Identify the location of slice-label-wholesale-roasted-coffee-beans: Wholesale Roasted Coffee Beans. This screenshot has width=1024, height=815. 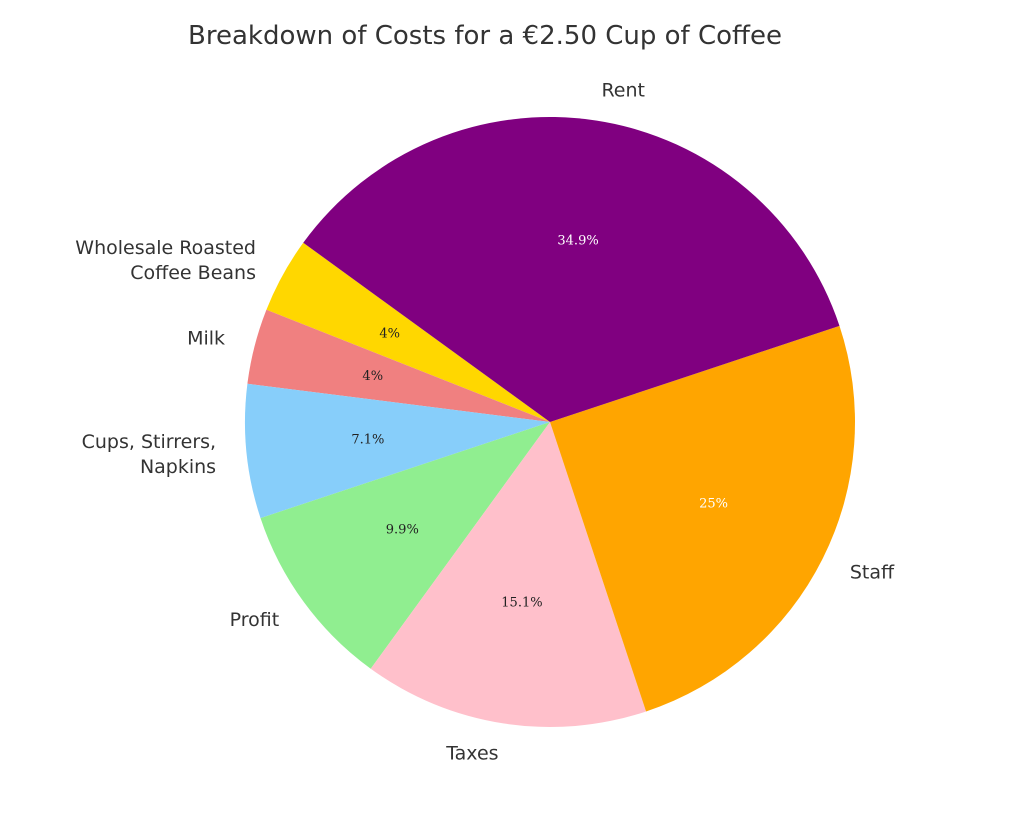
(165, 260).